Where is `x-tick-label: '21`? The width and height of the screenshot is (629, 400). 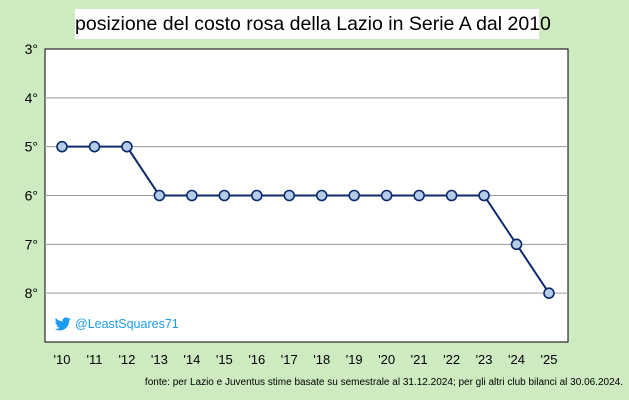 x-tick-label: '21 is located at coordinates (419, 359).